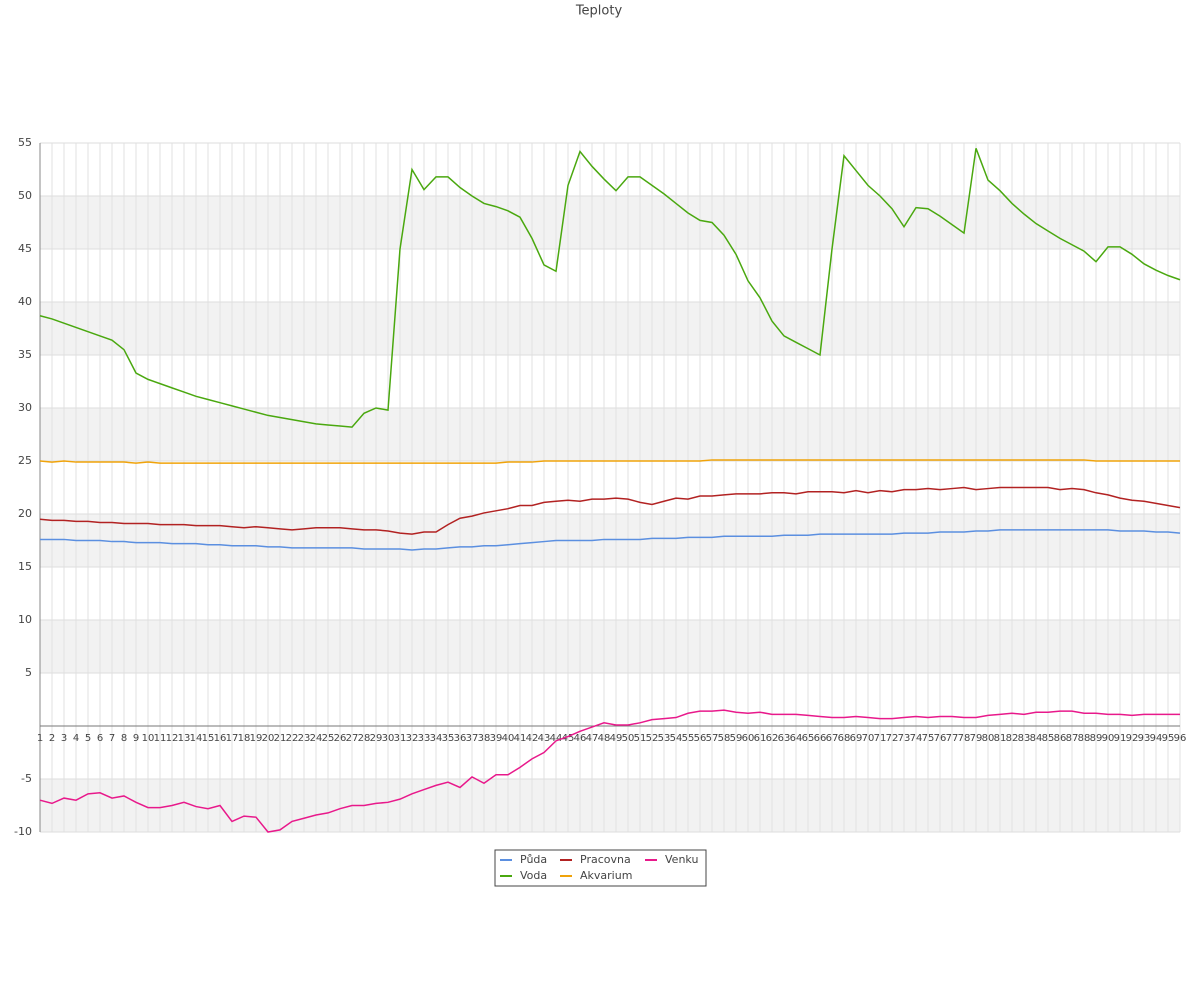 This screenshot has width=1200, height=1000. I want to click on x-tick-label: 70, so click(868, 738).